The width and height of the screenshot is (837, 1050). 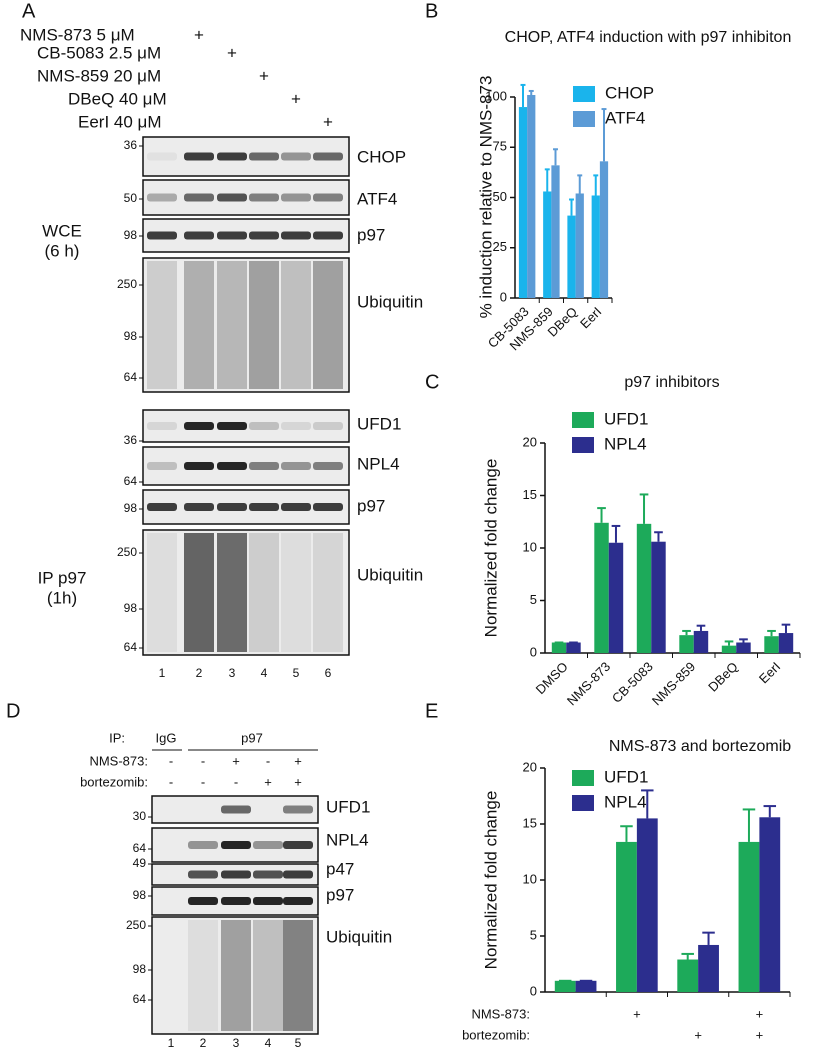 I want to click on y-tick-label: 10, so click(x=530, y=878).